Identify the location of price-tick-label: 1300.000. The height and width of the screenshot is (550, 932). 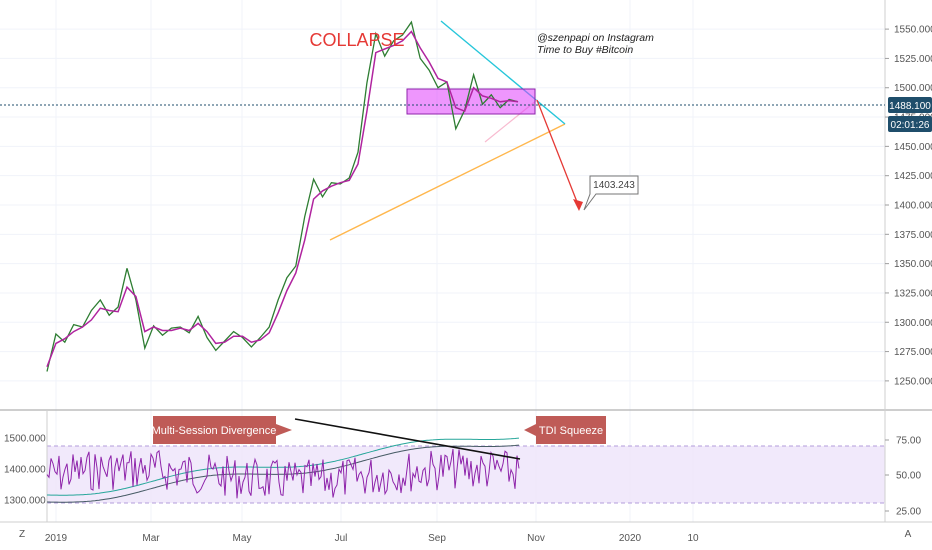
(913, 323).